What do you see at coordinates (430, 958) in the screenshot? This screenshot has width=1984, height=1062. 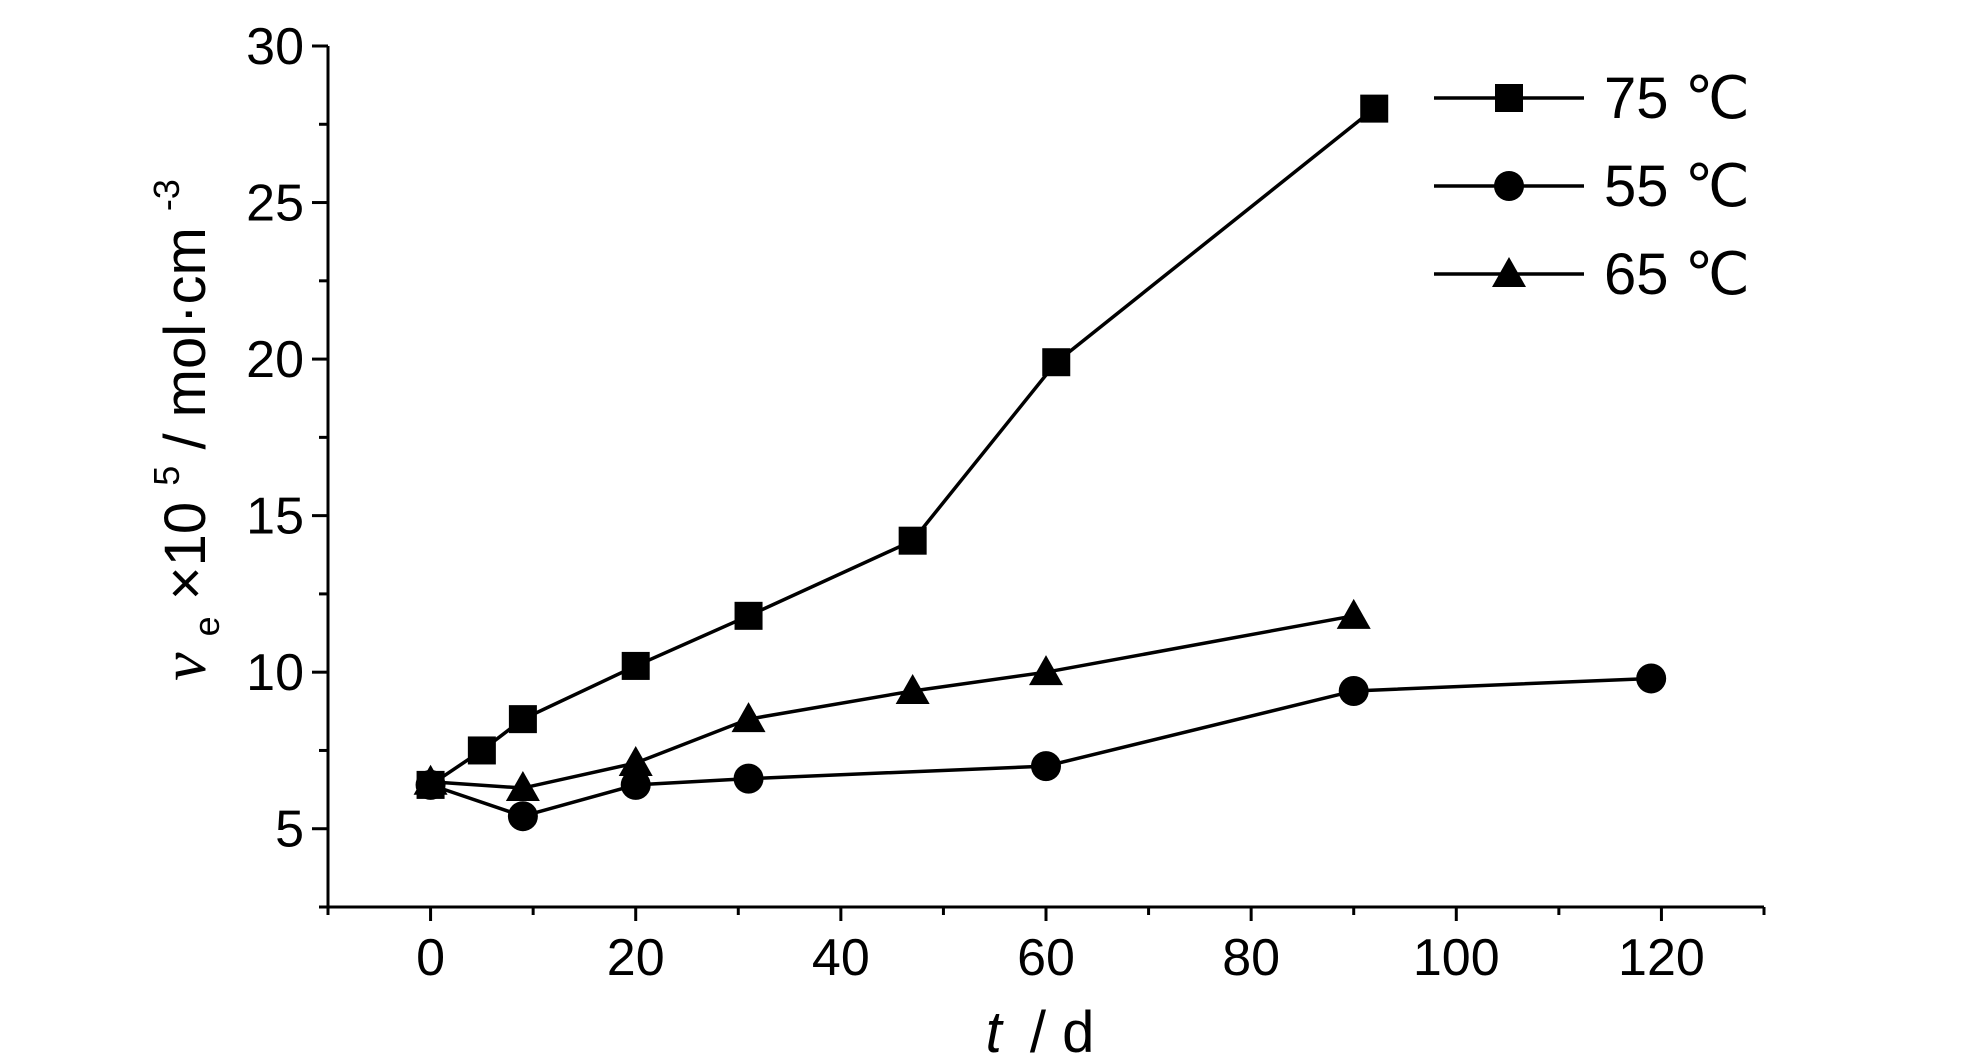 I see `x-tick-label: 0` at bounding box center [430, 958].